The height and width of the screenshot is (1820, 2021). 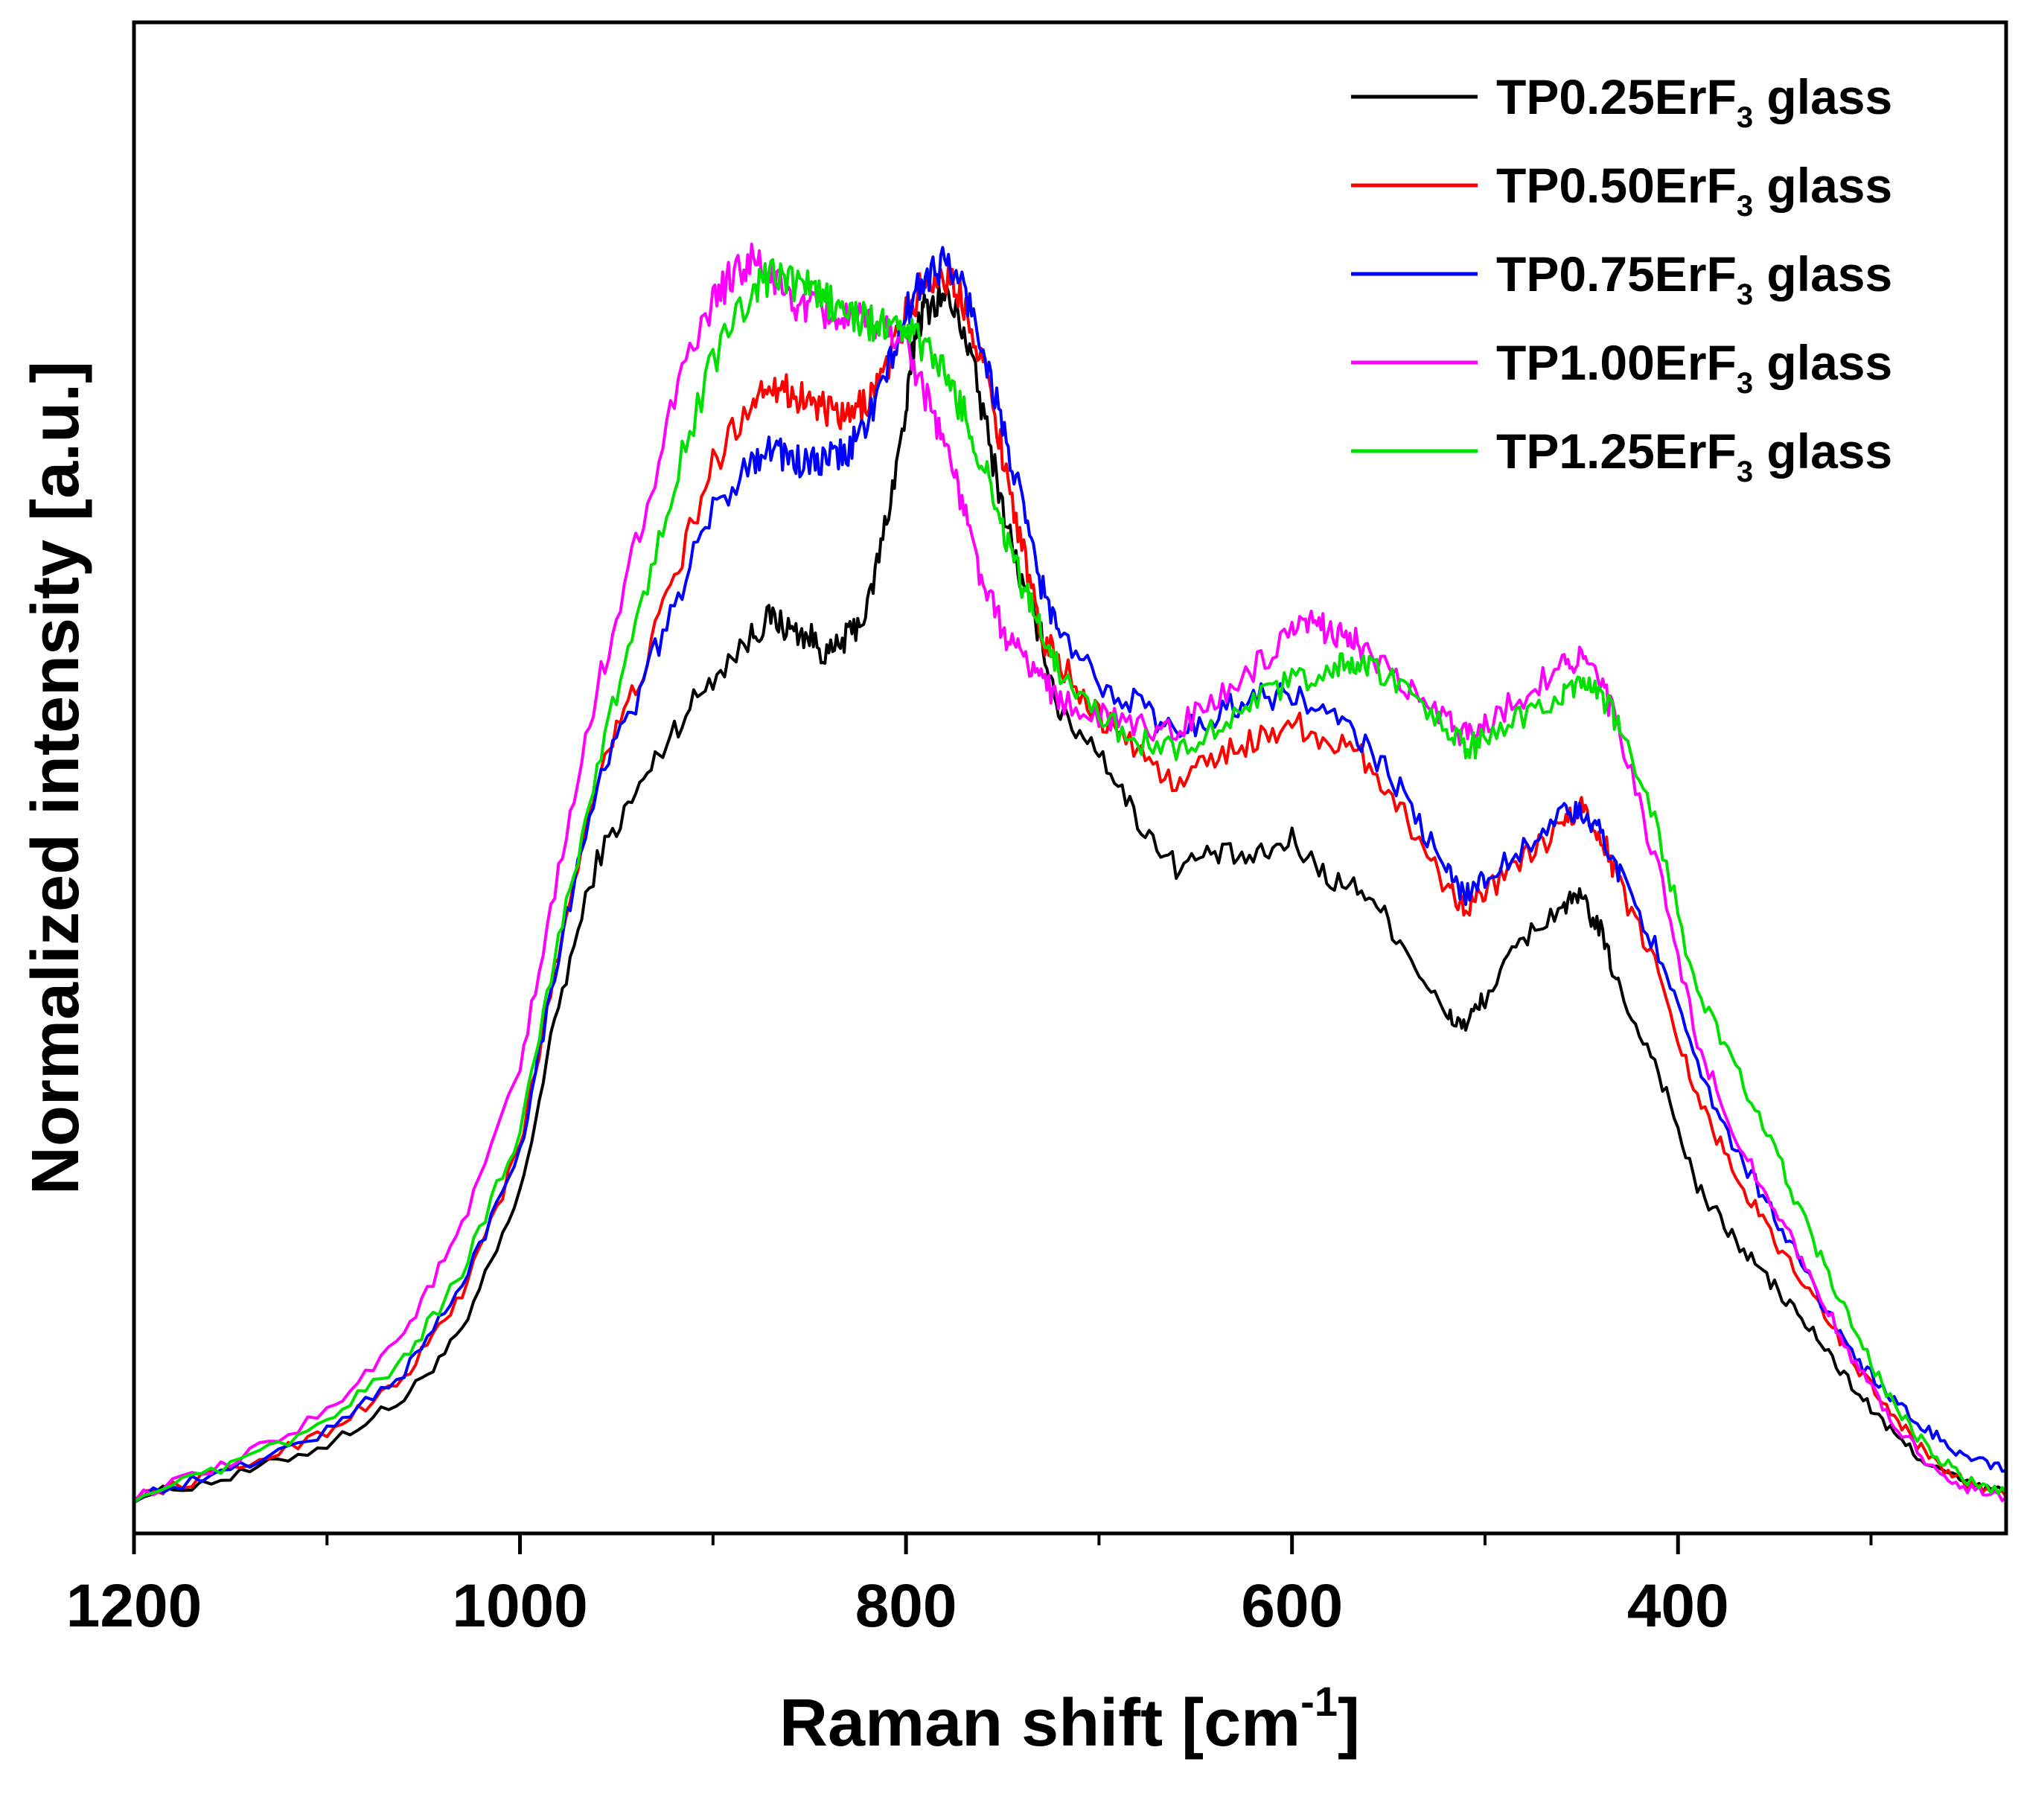 What do you see at coordinates (1694, 190) in the screenshot?
I see `legend-label-tp0-50erf: TP0.50ErF3 glass` at bounding box center [1694, 190].